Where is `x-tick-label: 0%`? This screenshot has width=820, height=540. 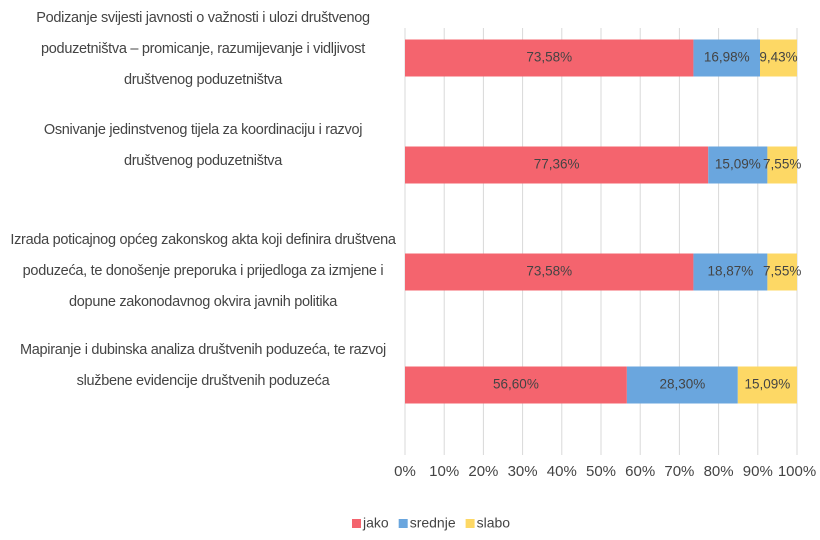
x-tick-label: 0% is located at coordinates (405, 471).